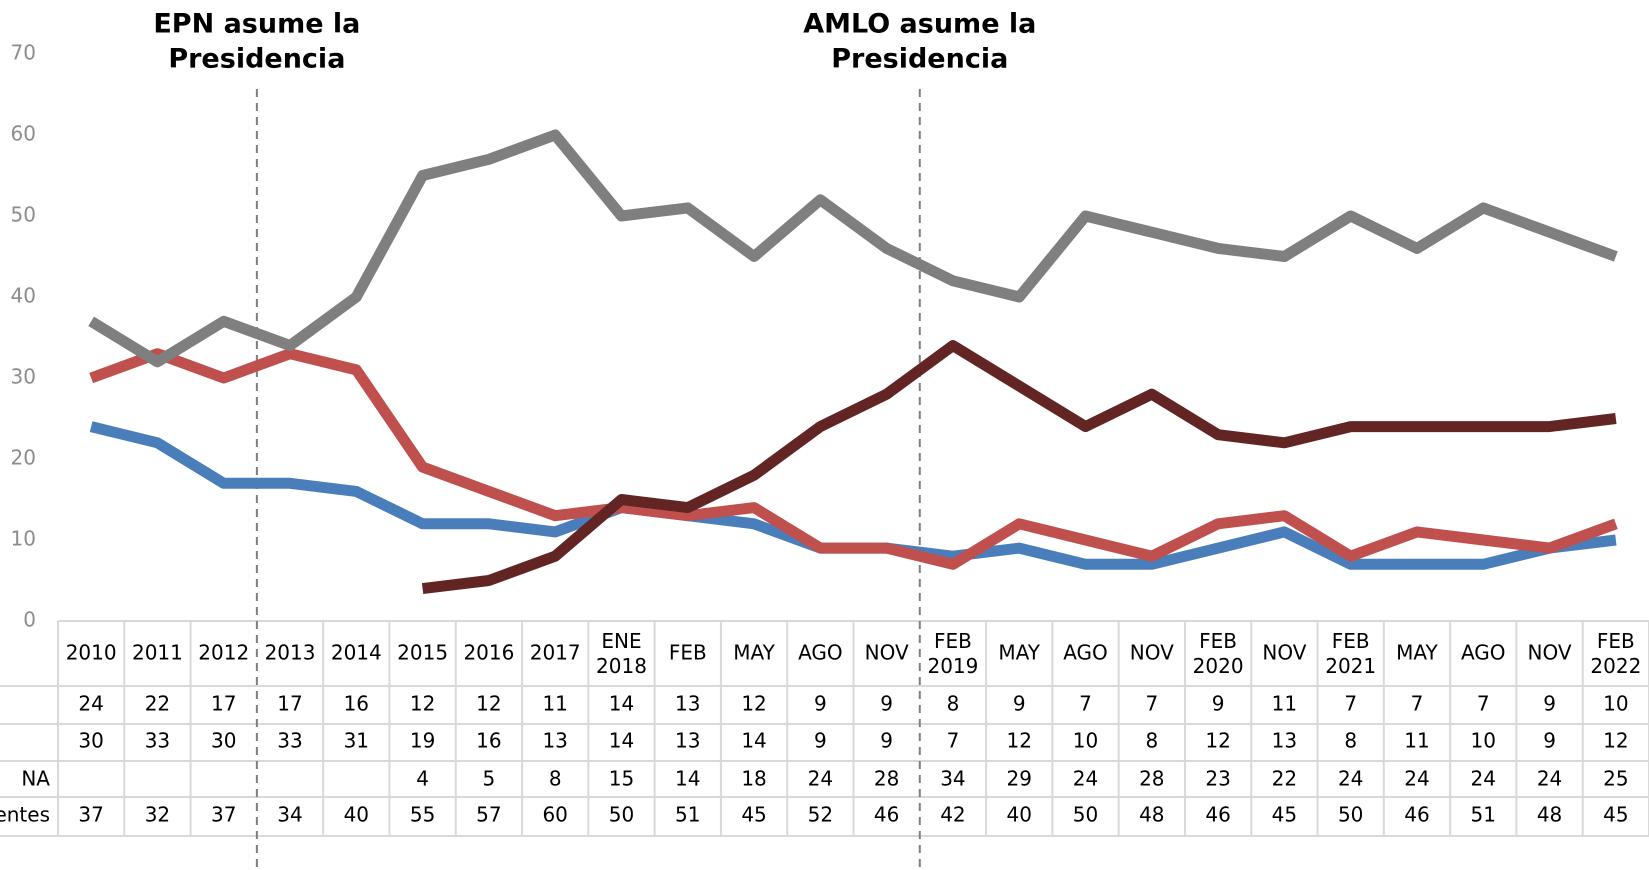 The width and height of the screenshot is (1649, 870). I want to click on table-value: 52, so click(820, 815).